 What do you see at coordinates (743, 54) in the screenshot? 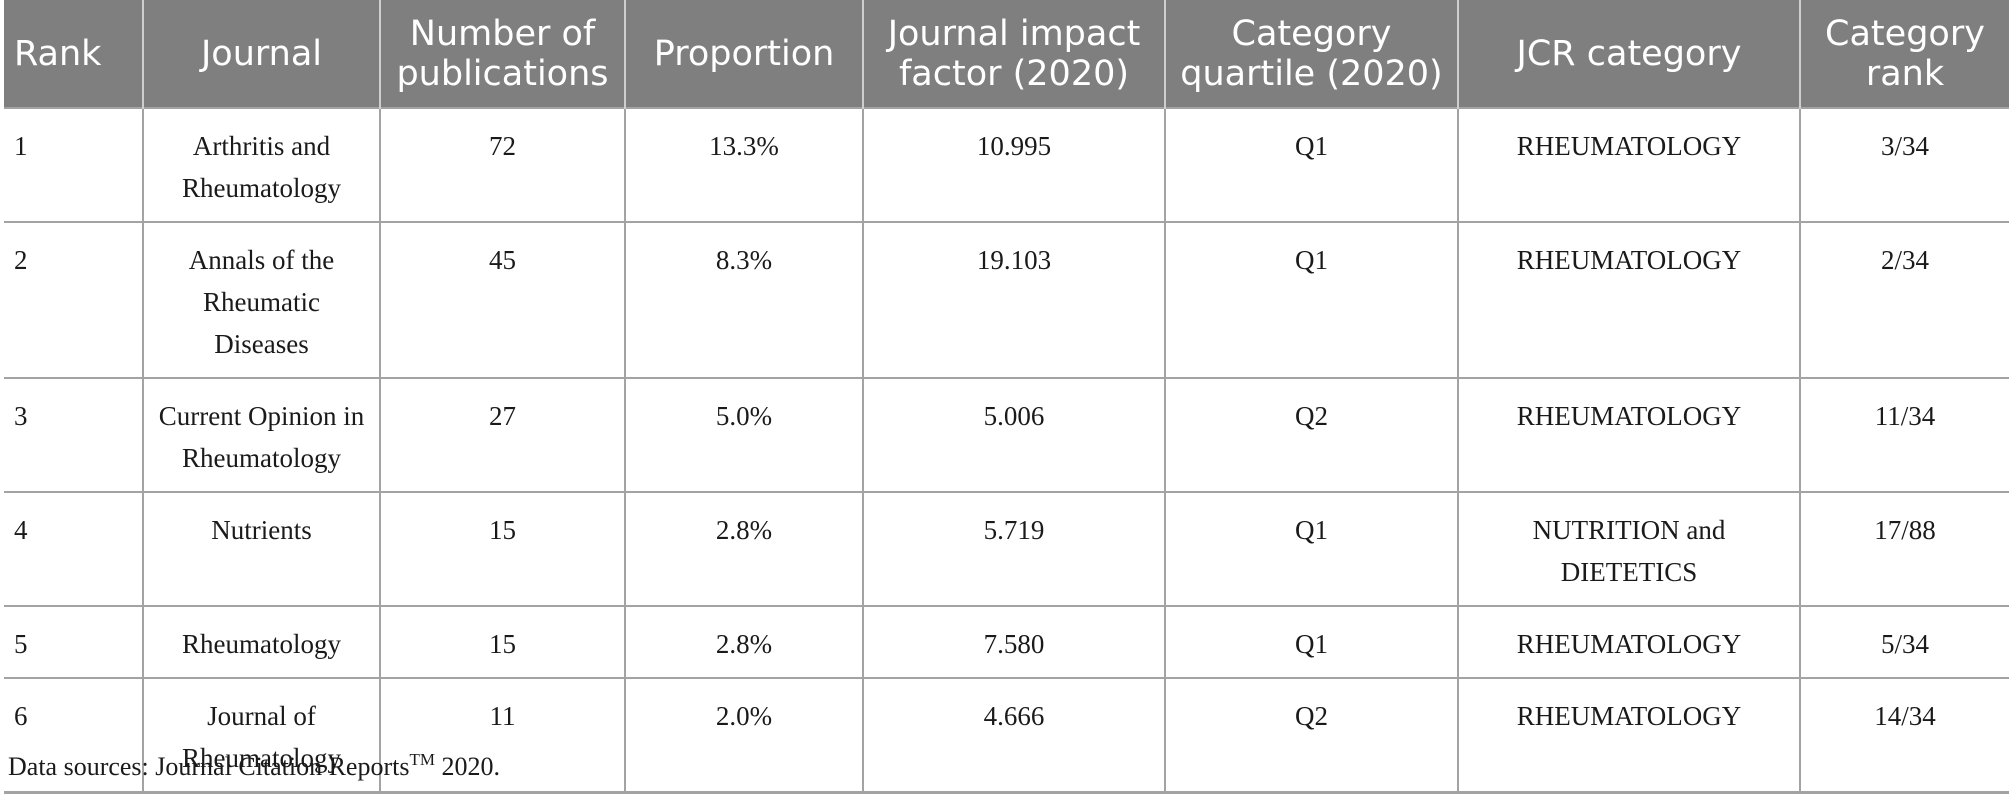
I see `header-proportion: Proportion` at bounding box center [743, 54].